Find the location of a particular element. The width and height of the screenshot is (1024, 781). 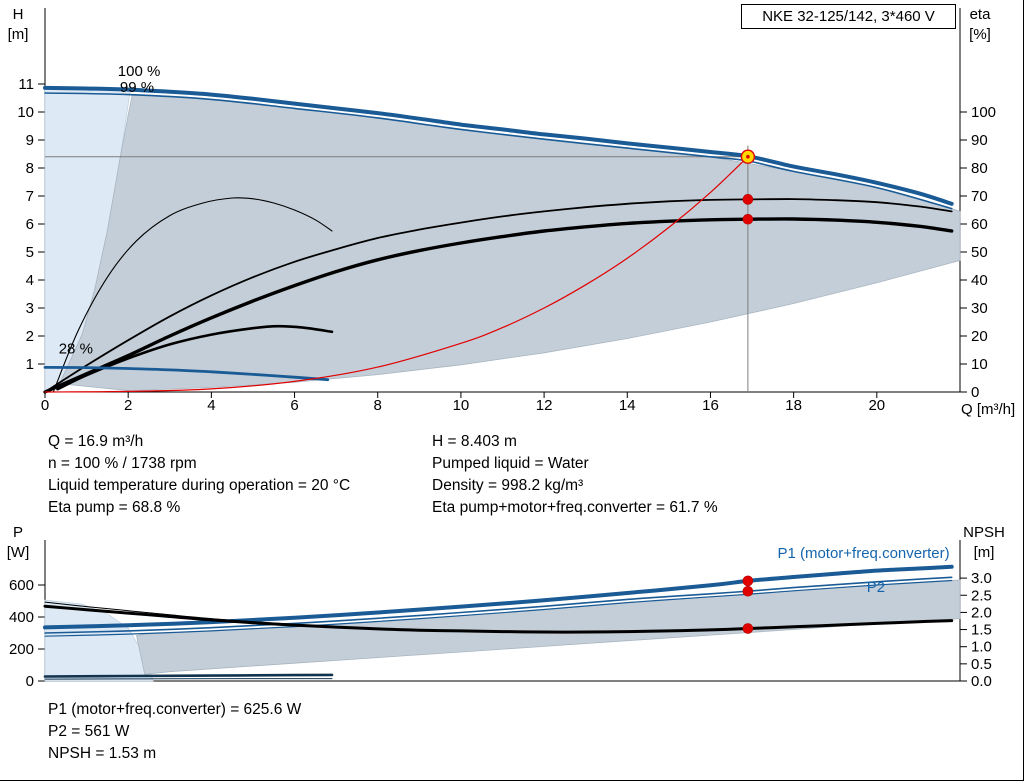

eta-total-marker is located at coordinates (748, 219).